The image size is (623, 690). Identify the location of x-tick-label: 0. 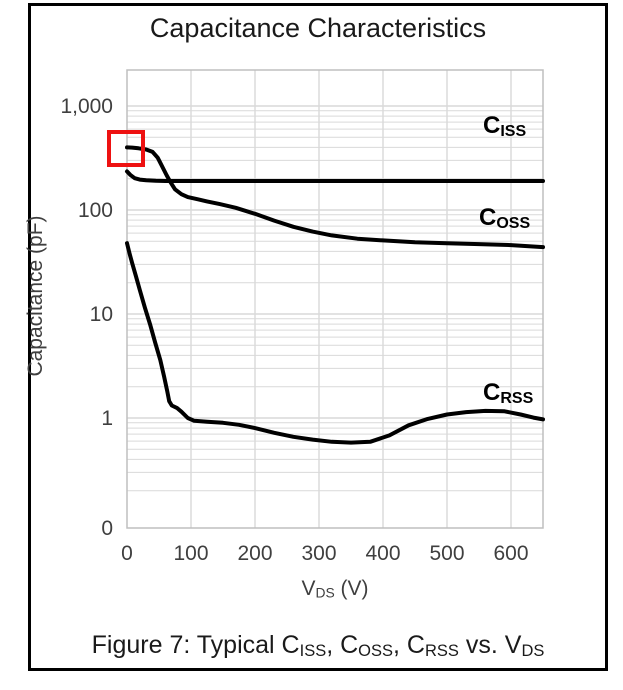
(127, 553).